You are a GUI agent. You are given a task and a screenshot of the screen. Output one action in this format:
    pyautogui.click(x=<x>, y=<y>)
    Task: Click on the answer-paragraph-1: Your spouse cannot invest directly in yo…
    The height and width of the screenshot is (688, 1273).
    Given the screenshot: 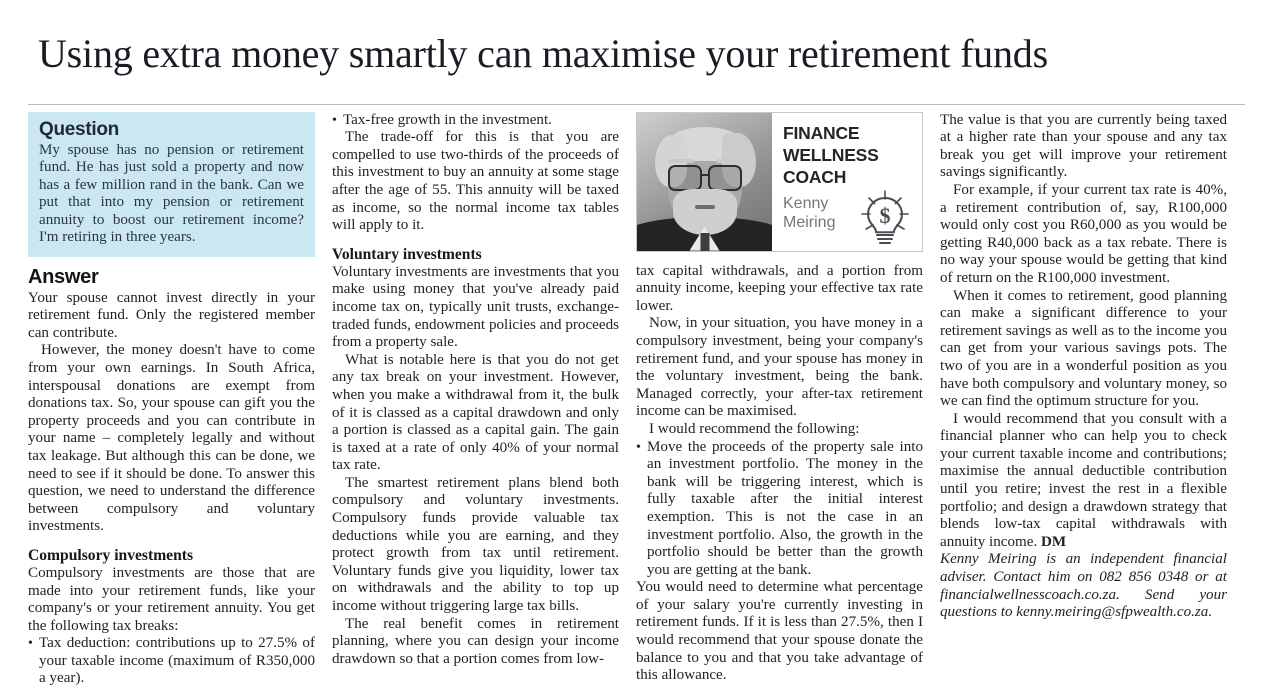 What is the action you would take?
    pyautogui.click(x=171, y=315)
    